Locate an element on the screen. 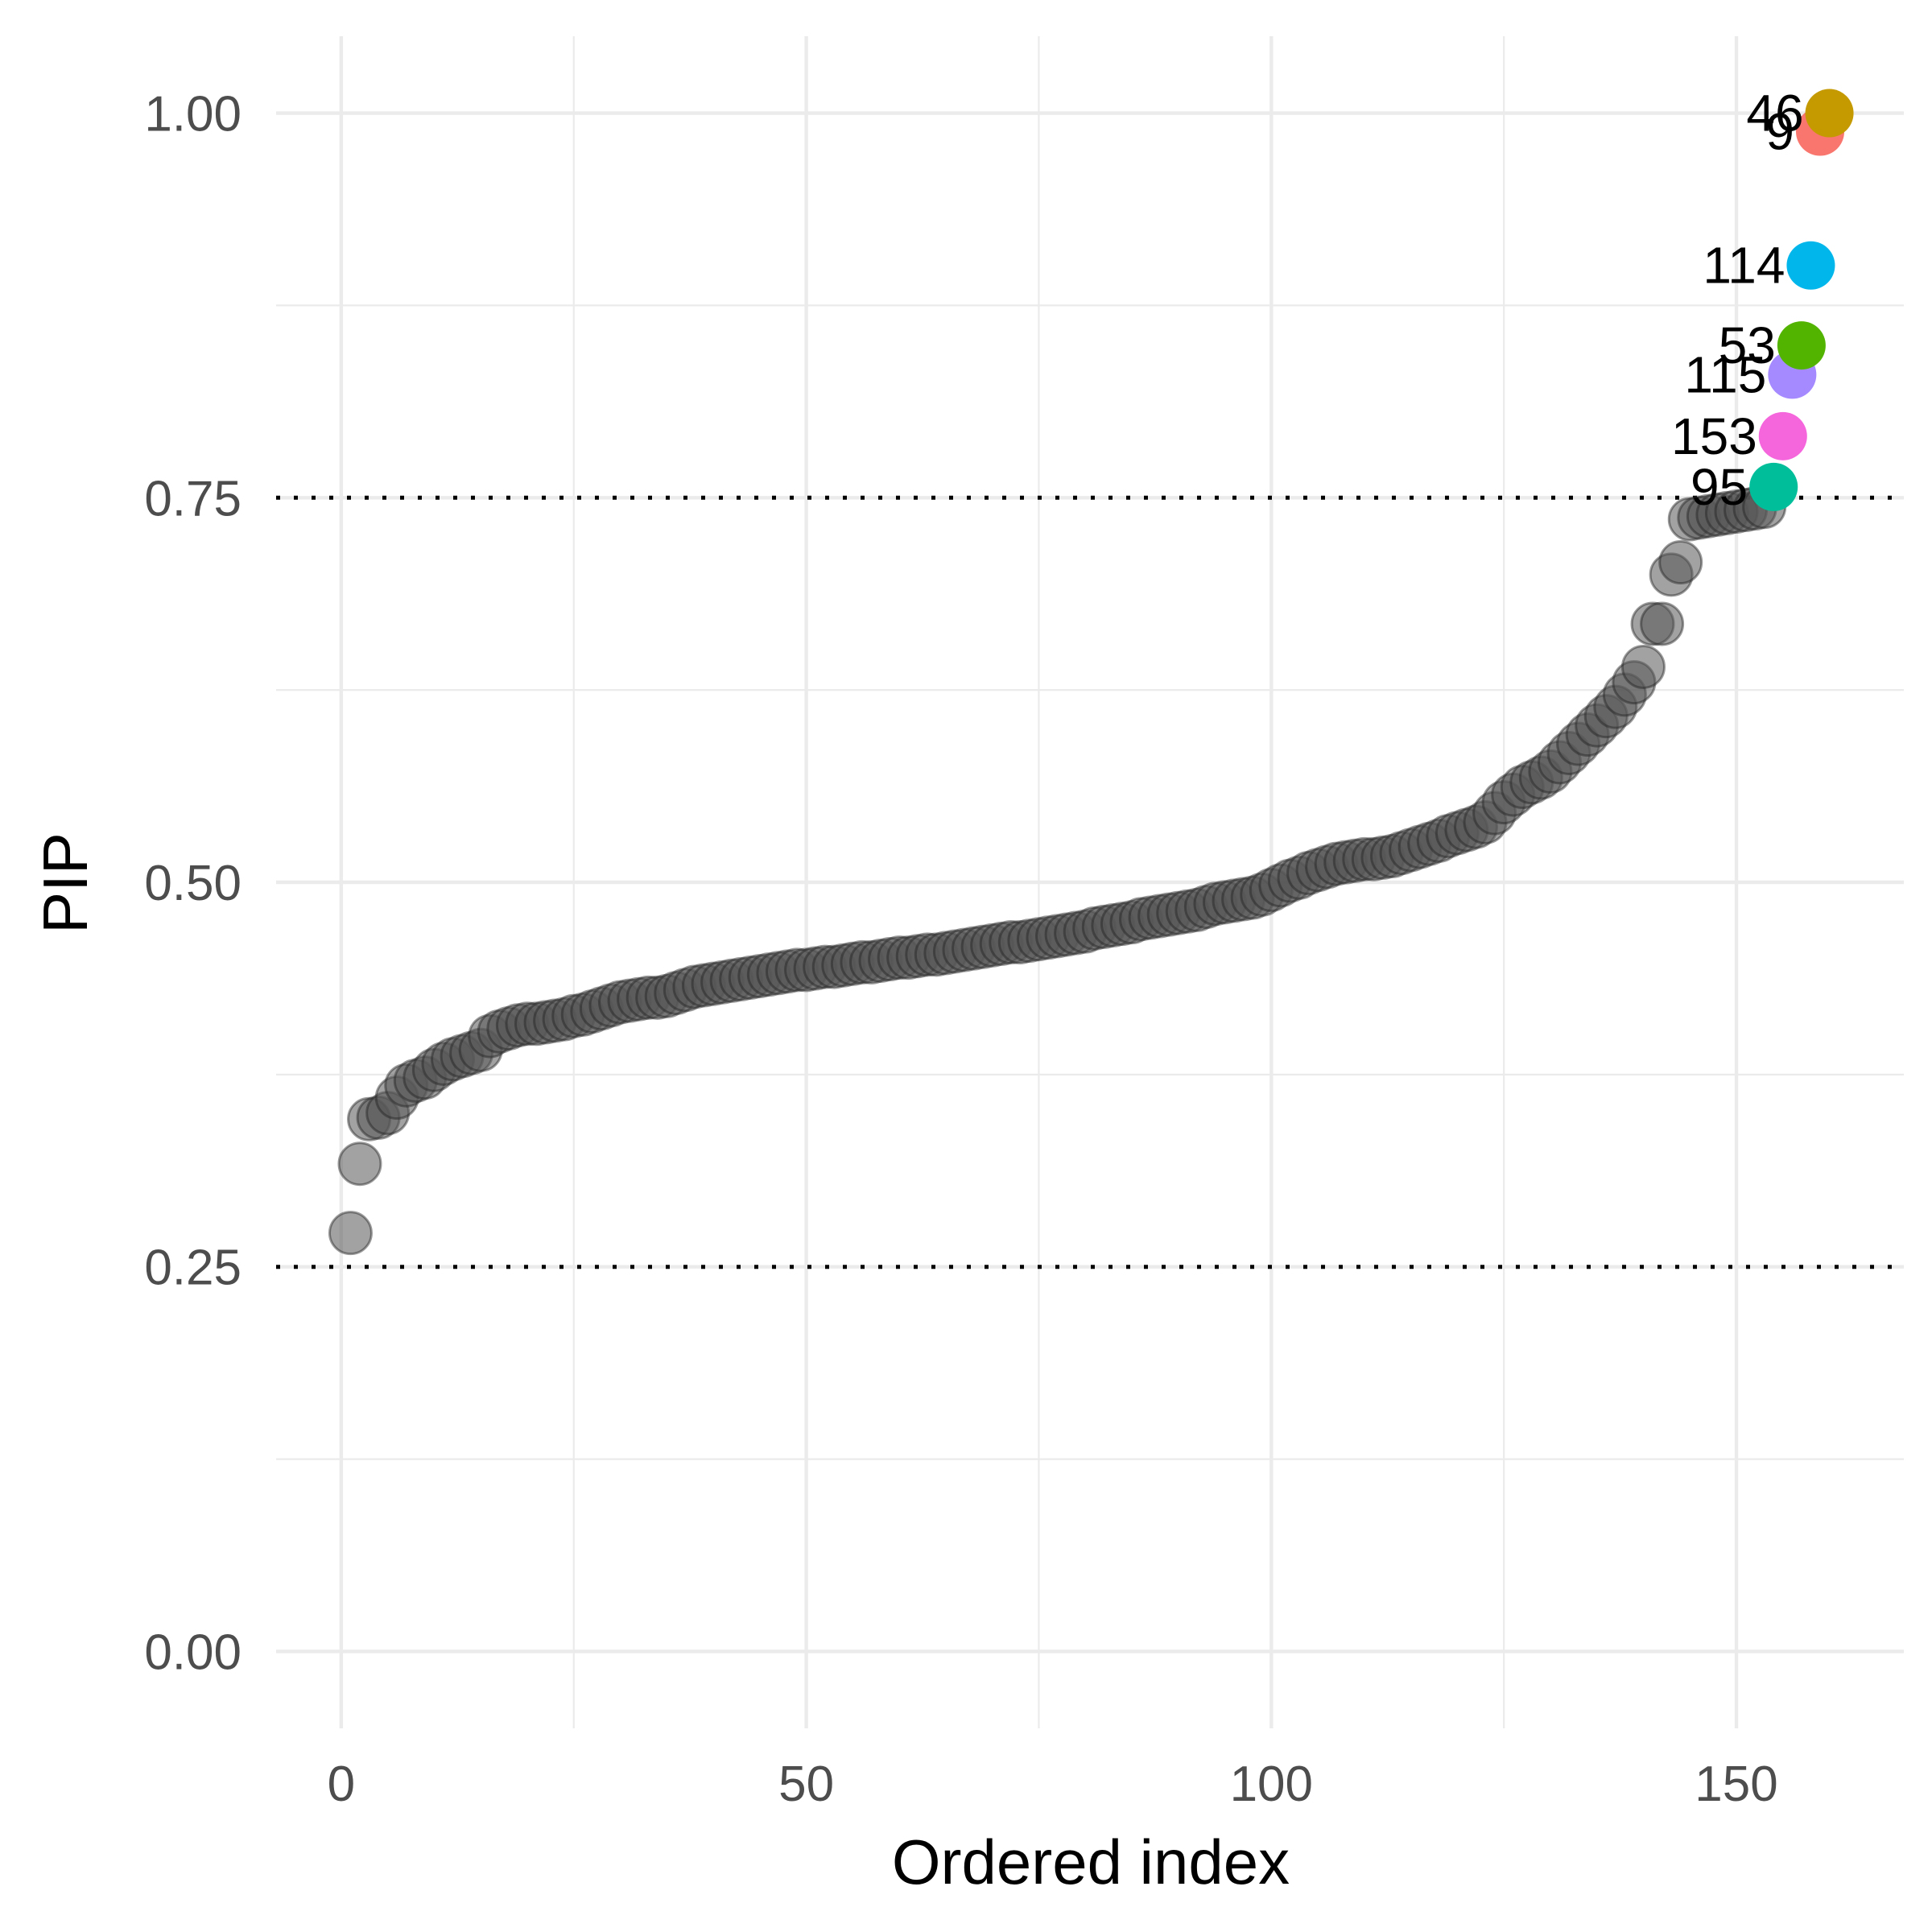 The height and width of the screenshot is (1932, 1932). y-tick-label: 0.00 is located at coordinates (193, 1652).